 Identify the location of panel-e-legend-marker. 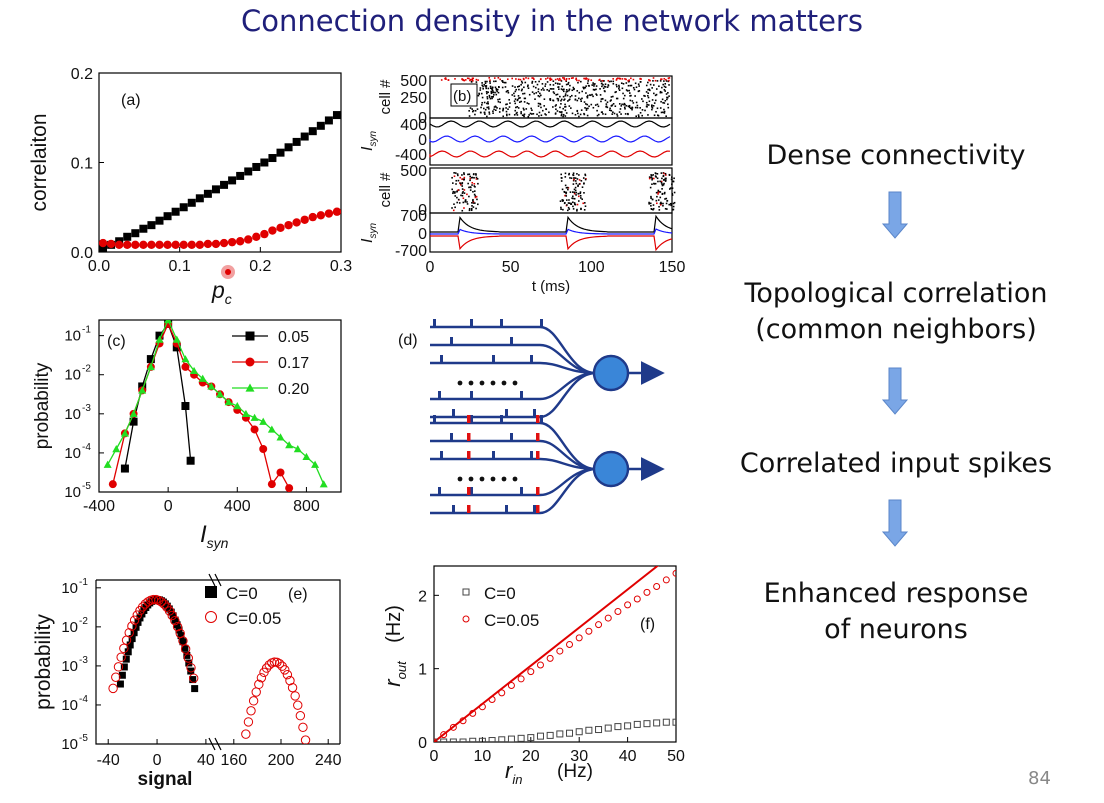
(211, 617).